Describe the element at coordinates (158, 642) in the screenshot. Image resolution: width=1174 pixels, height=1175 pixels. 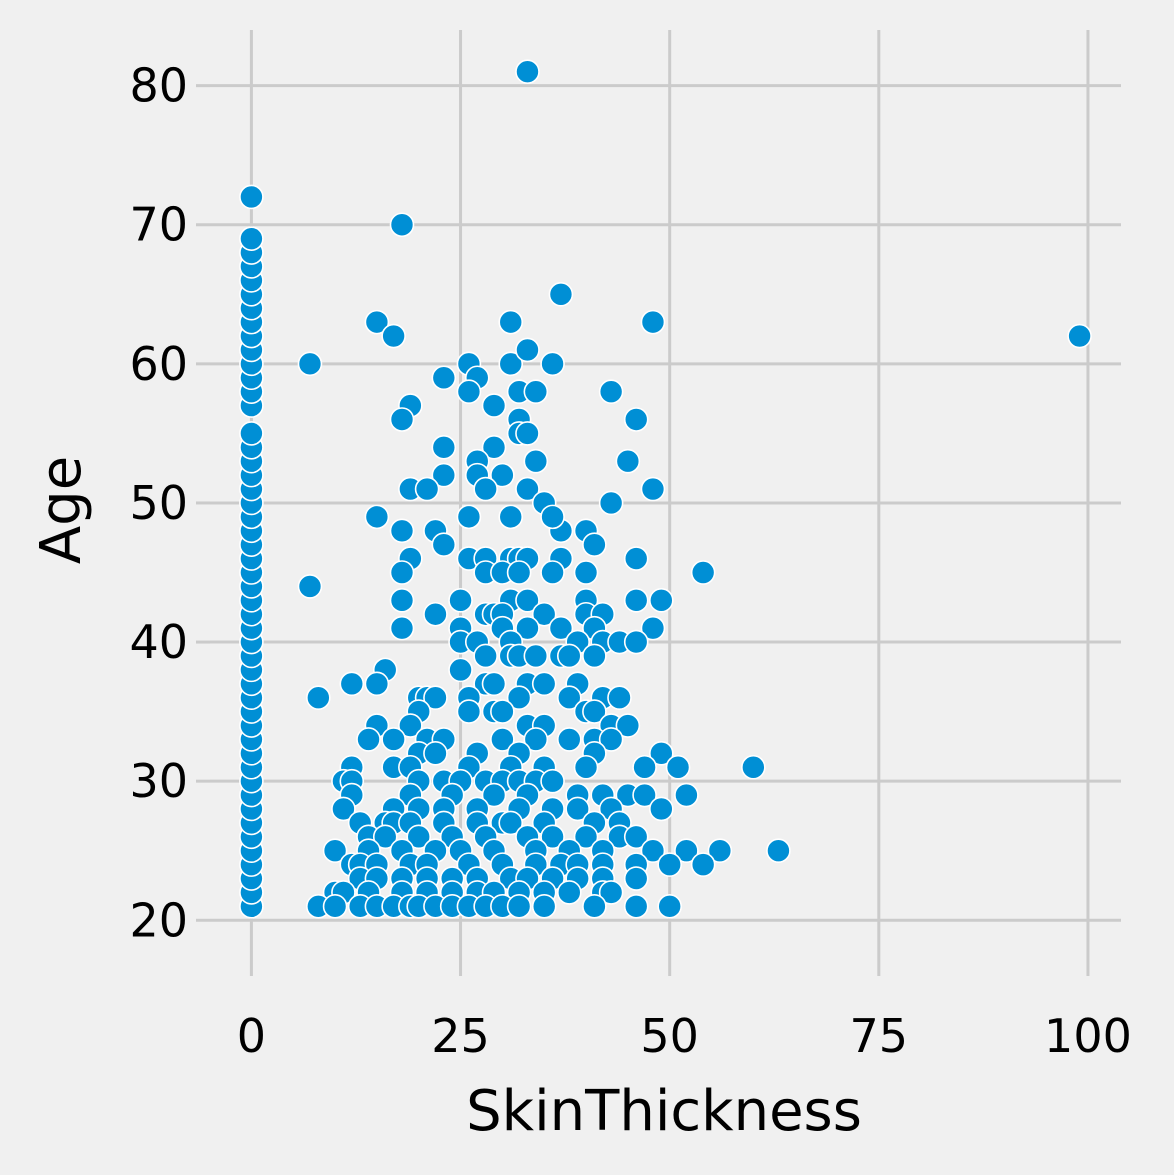
I see `y-tick-label: 40` at that location.